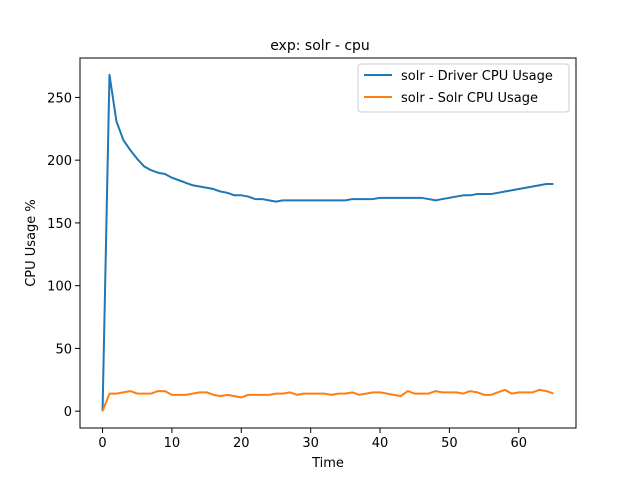 The image size is (640, 480). I want to click on x-axis-ticks: 0 10 20 30 40 50 60, so click(312, 439).